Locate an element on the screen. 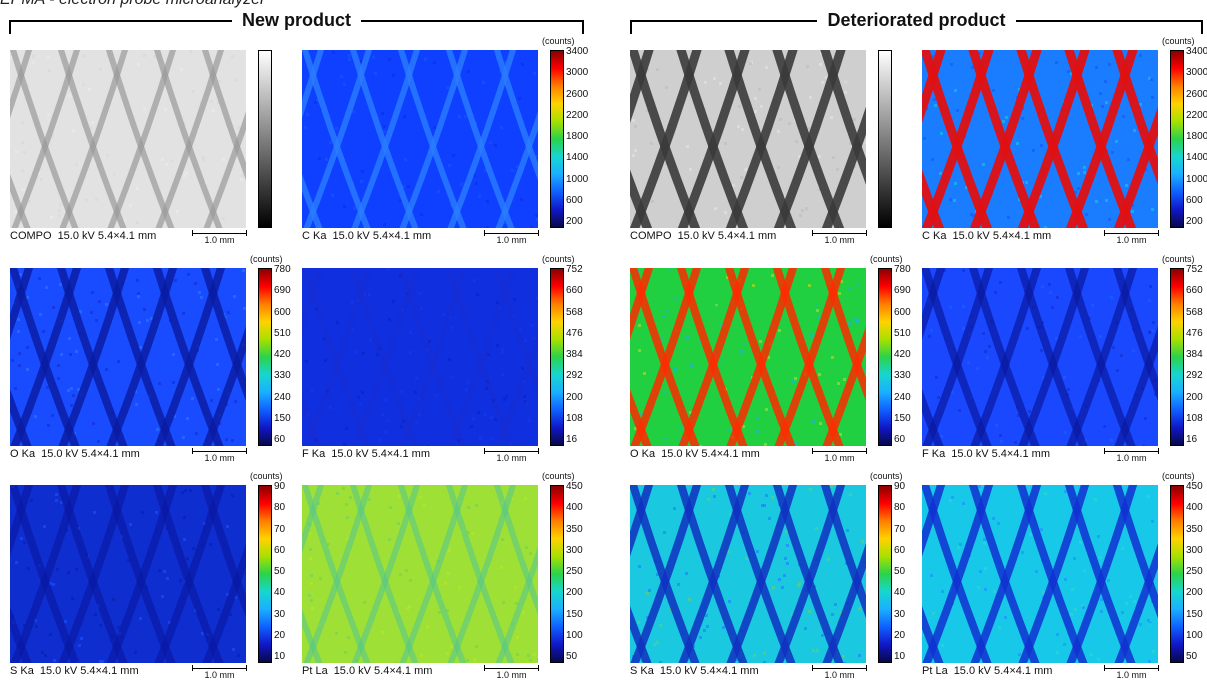 The height and width of the screenshot is (690, 1207). color-scale-tick: 250 is located at coordinates (574, 571).